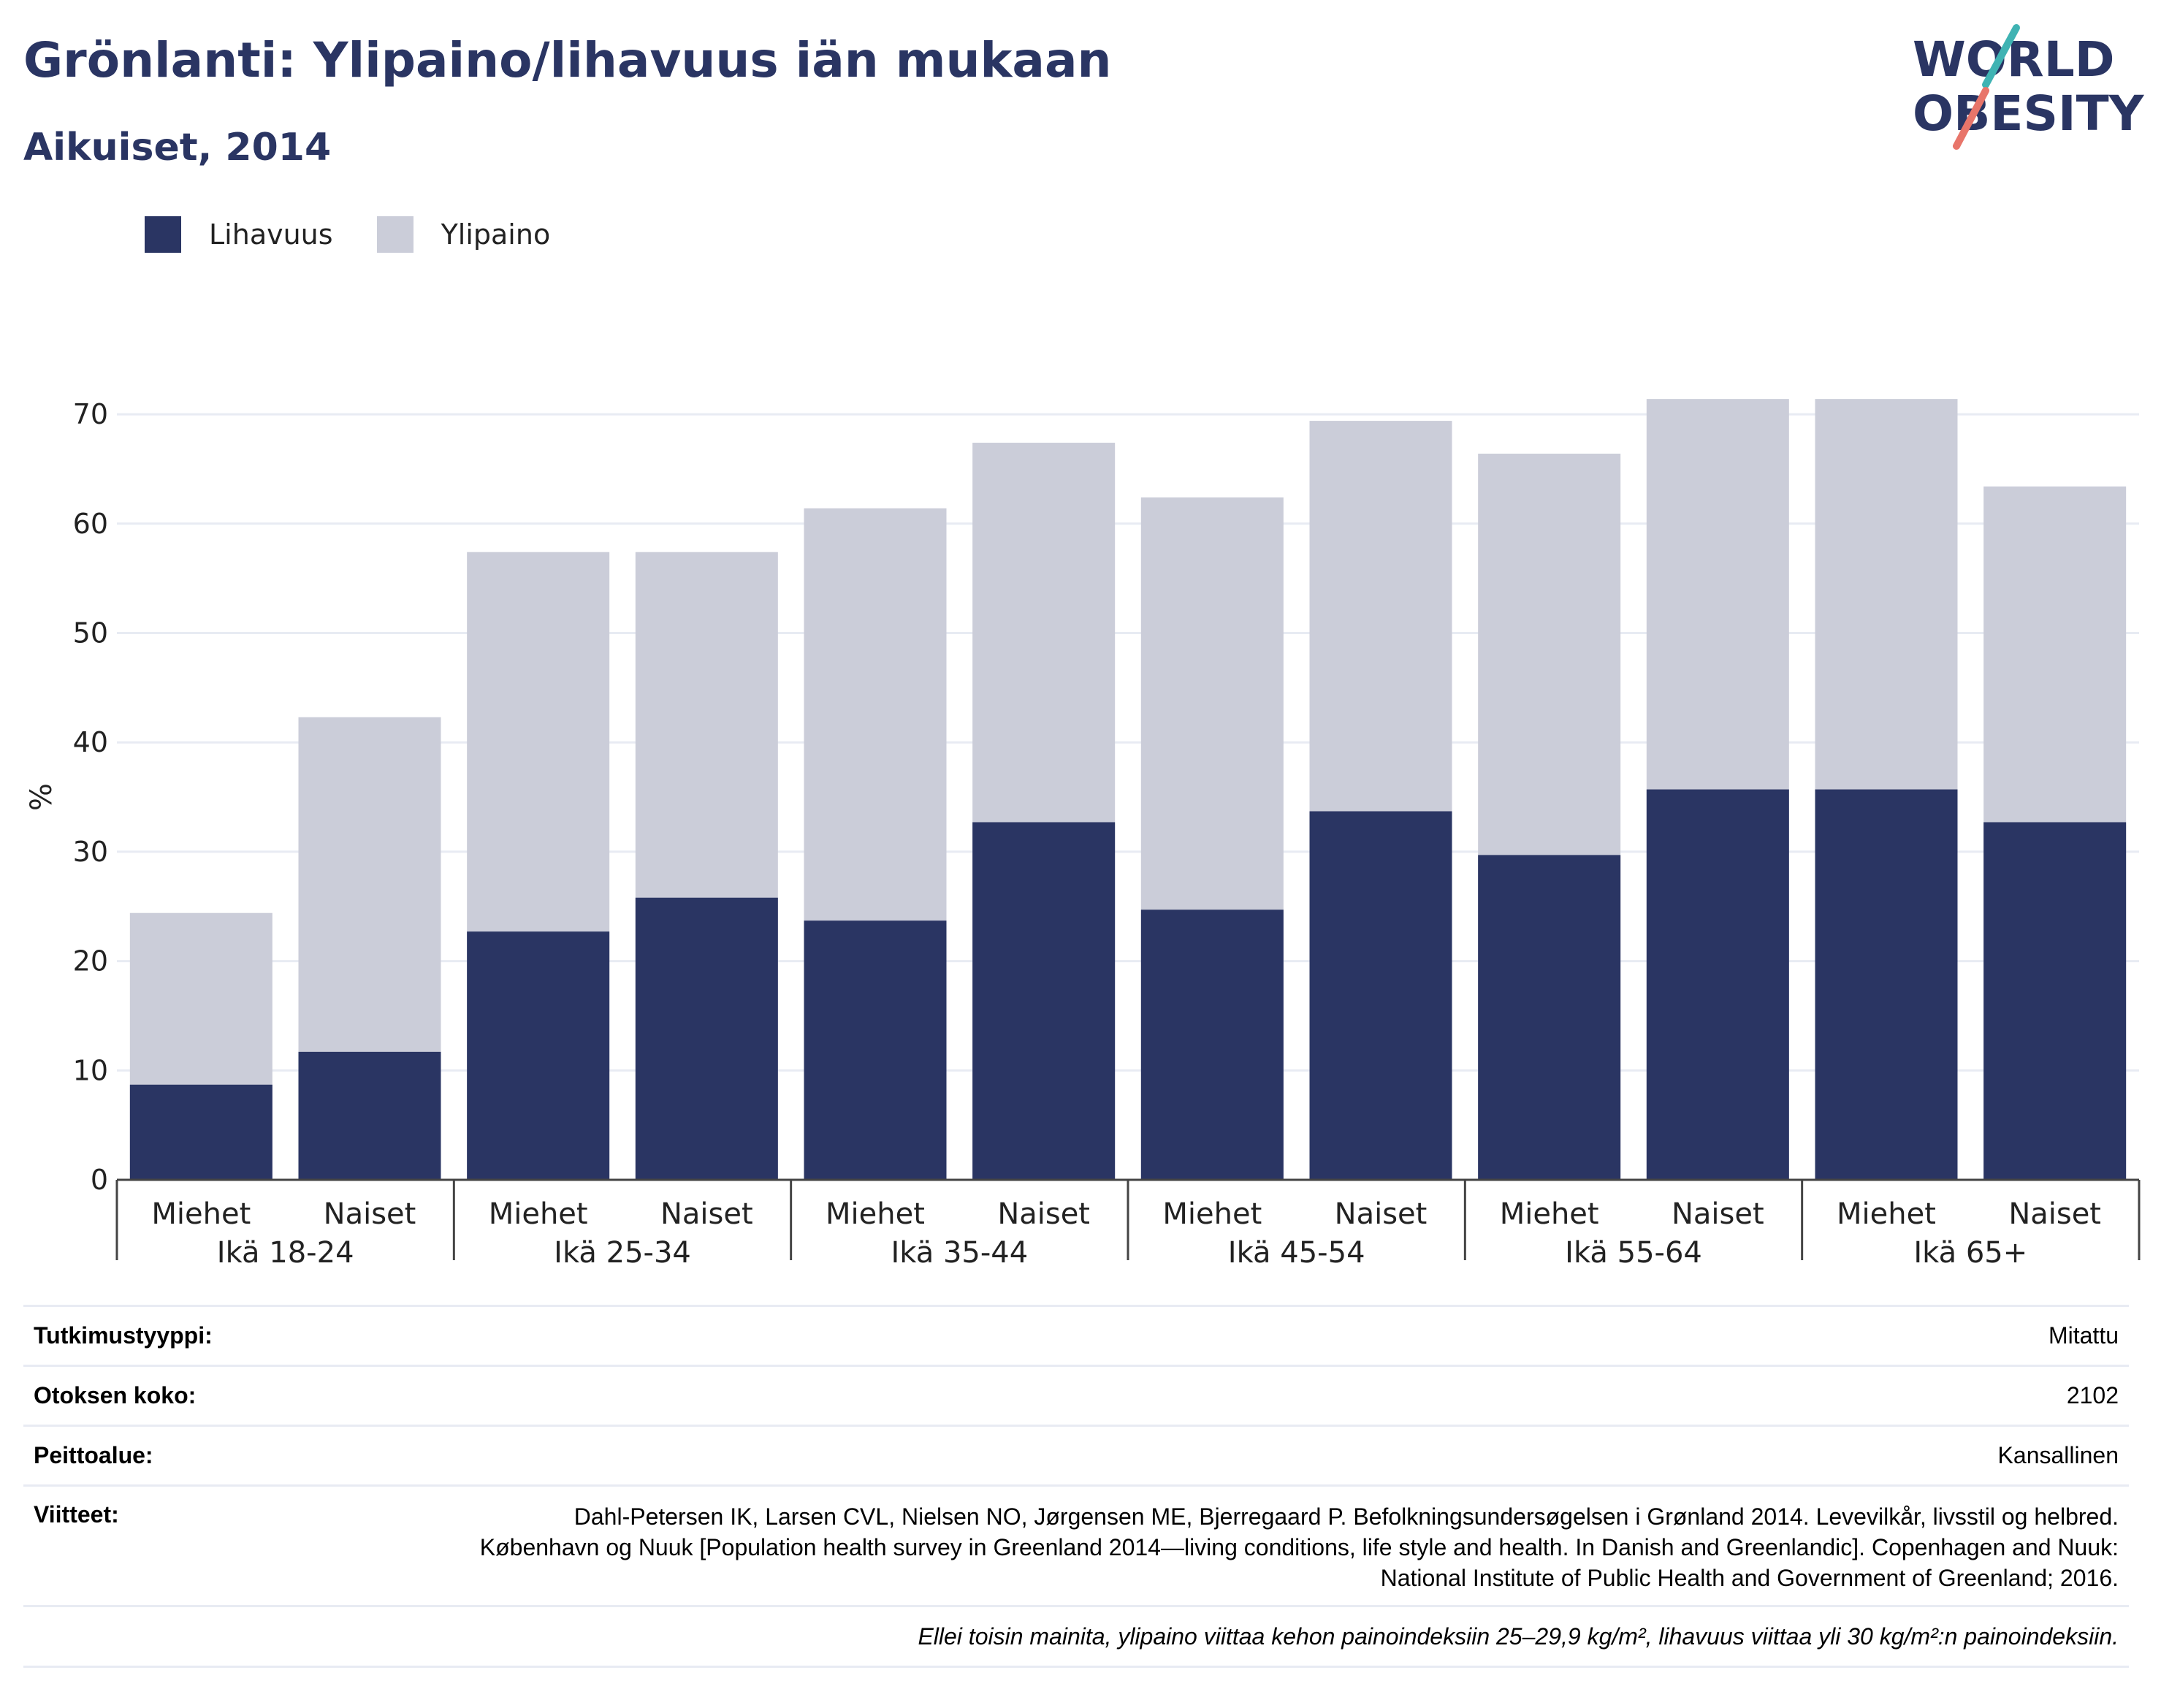 This screenshot has height=1708, width=2161. Describe the element at coordinates (91, 524) in the screenshot. I see `y-tick-label-60: 60` at that location.